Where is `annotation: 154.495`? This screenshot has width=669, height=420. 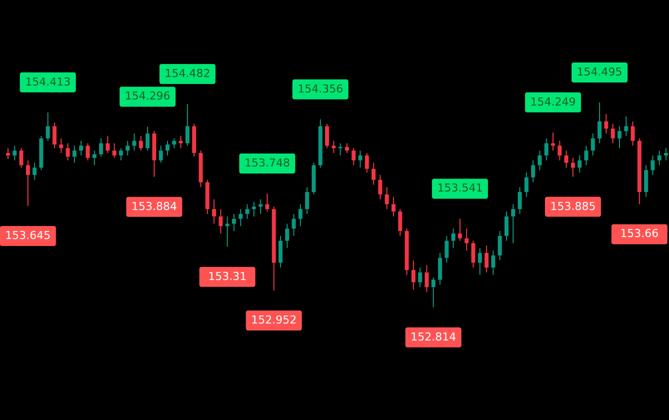 annotation: 154.495 is located at coordinates (599, 71).